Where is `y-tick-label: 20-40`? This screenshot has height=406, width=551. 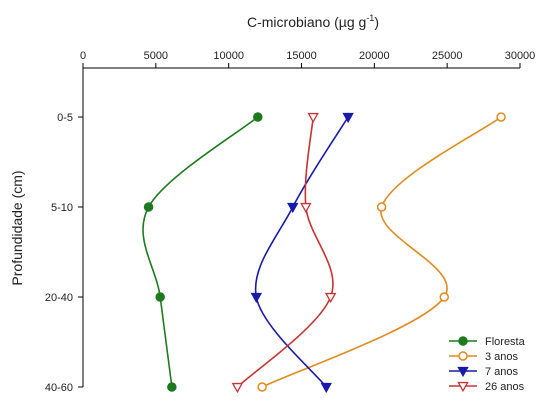
y-tick-label: 20-40 is located at coordinates (59, 298).